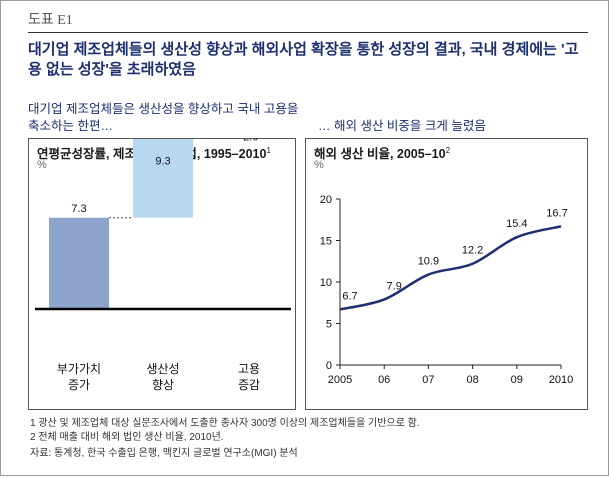 This screenshot has width=611, height=478. What do you see at coordinates (79, 369) in the screenshot?
I see `category-label-0-0: 부가가치` at bounding box center [79, 369].